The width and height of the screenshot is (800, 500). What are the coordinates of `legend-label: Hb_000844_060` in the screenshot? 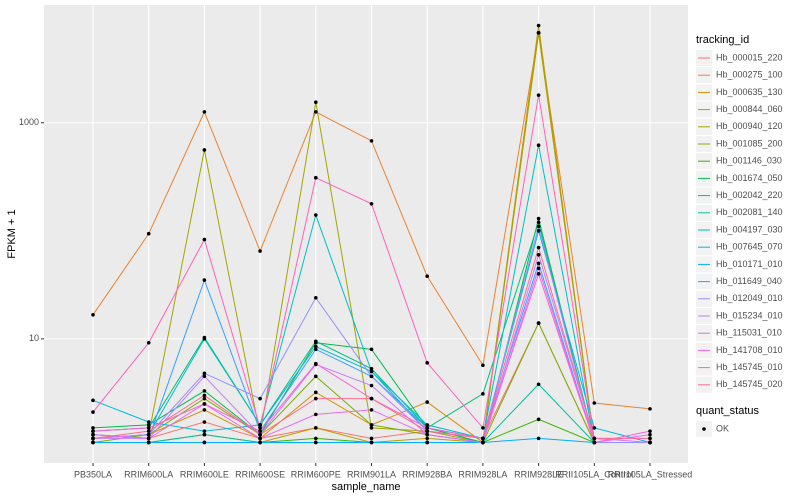 It's located at (749, 109).